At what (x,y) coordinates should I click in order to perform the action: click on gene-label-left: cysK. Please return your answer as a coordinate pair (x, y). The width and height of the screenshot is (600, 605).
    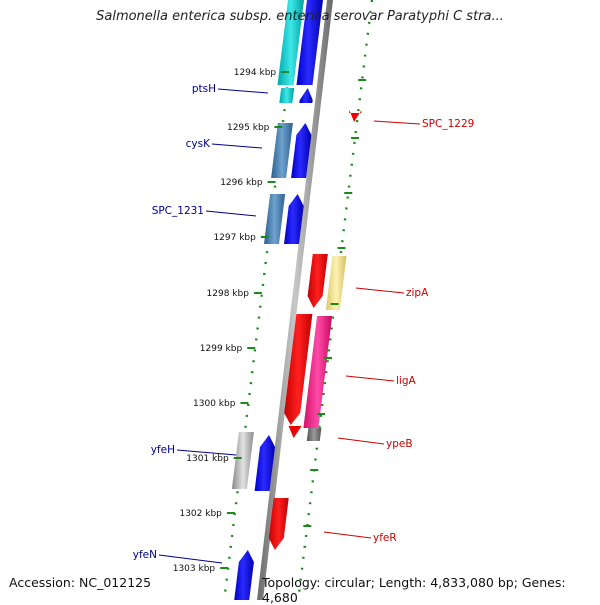
    Looking at the image, I should click on (198, 144).